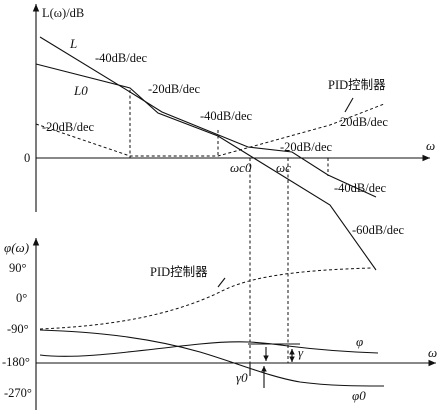  What do you see at coordinates (360, 188) in the screenshot?
I see `slope-label-5: -40dB/dec` at bounding box center [360, 188].